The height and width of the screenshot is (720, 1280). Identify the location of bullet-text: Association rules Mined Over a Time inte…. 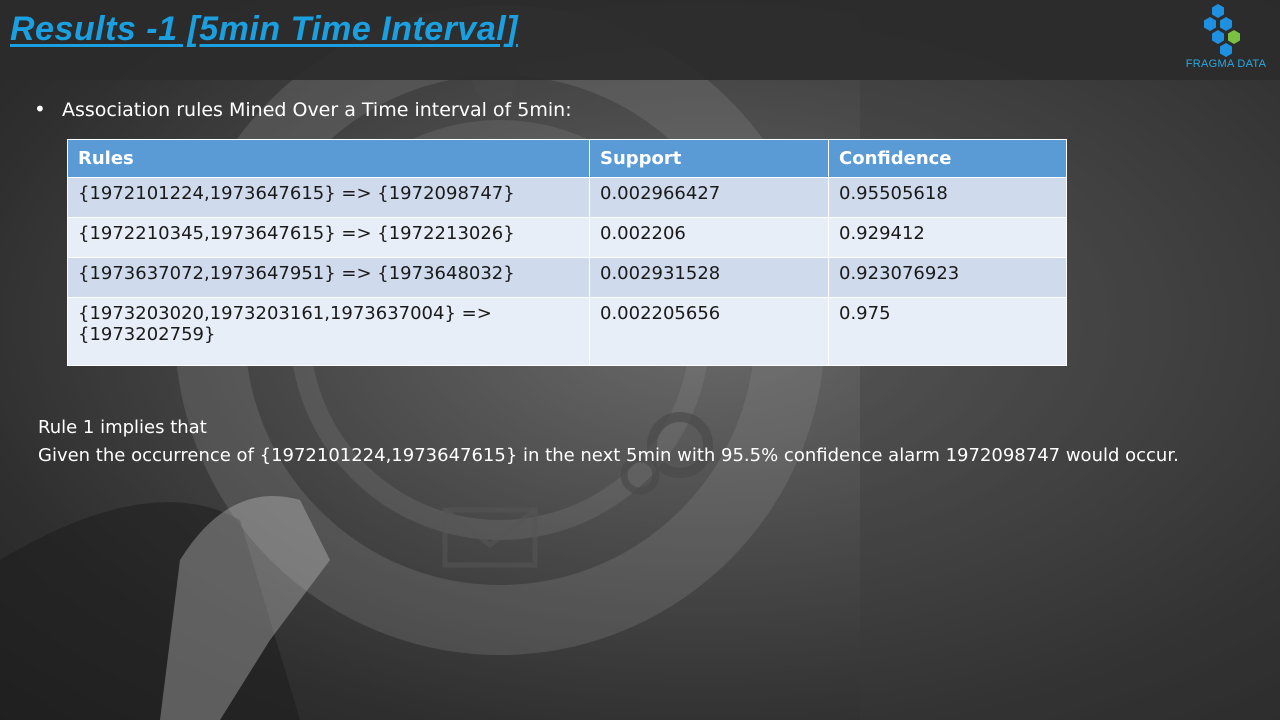
(317, 110).